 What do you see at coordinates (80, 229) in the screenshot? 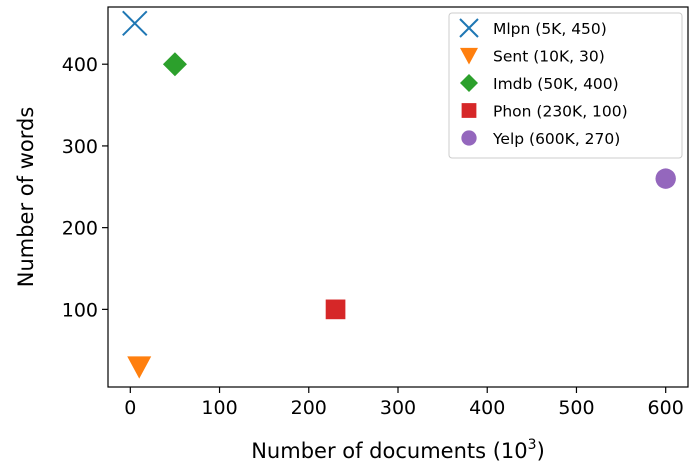
I see `y-tick-label-200: 200` at bounding box center [80, 229].